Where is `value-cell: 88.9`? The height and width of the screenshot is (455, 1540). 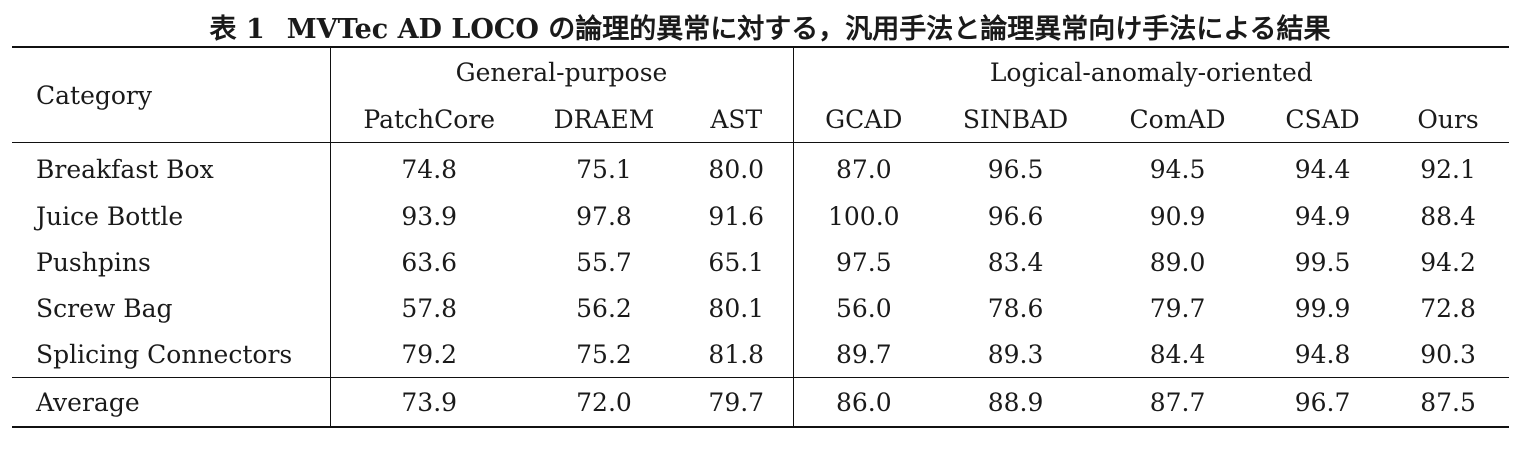
value-cell: 88.9 is located at coordinates (1015, 402).